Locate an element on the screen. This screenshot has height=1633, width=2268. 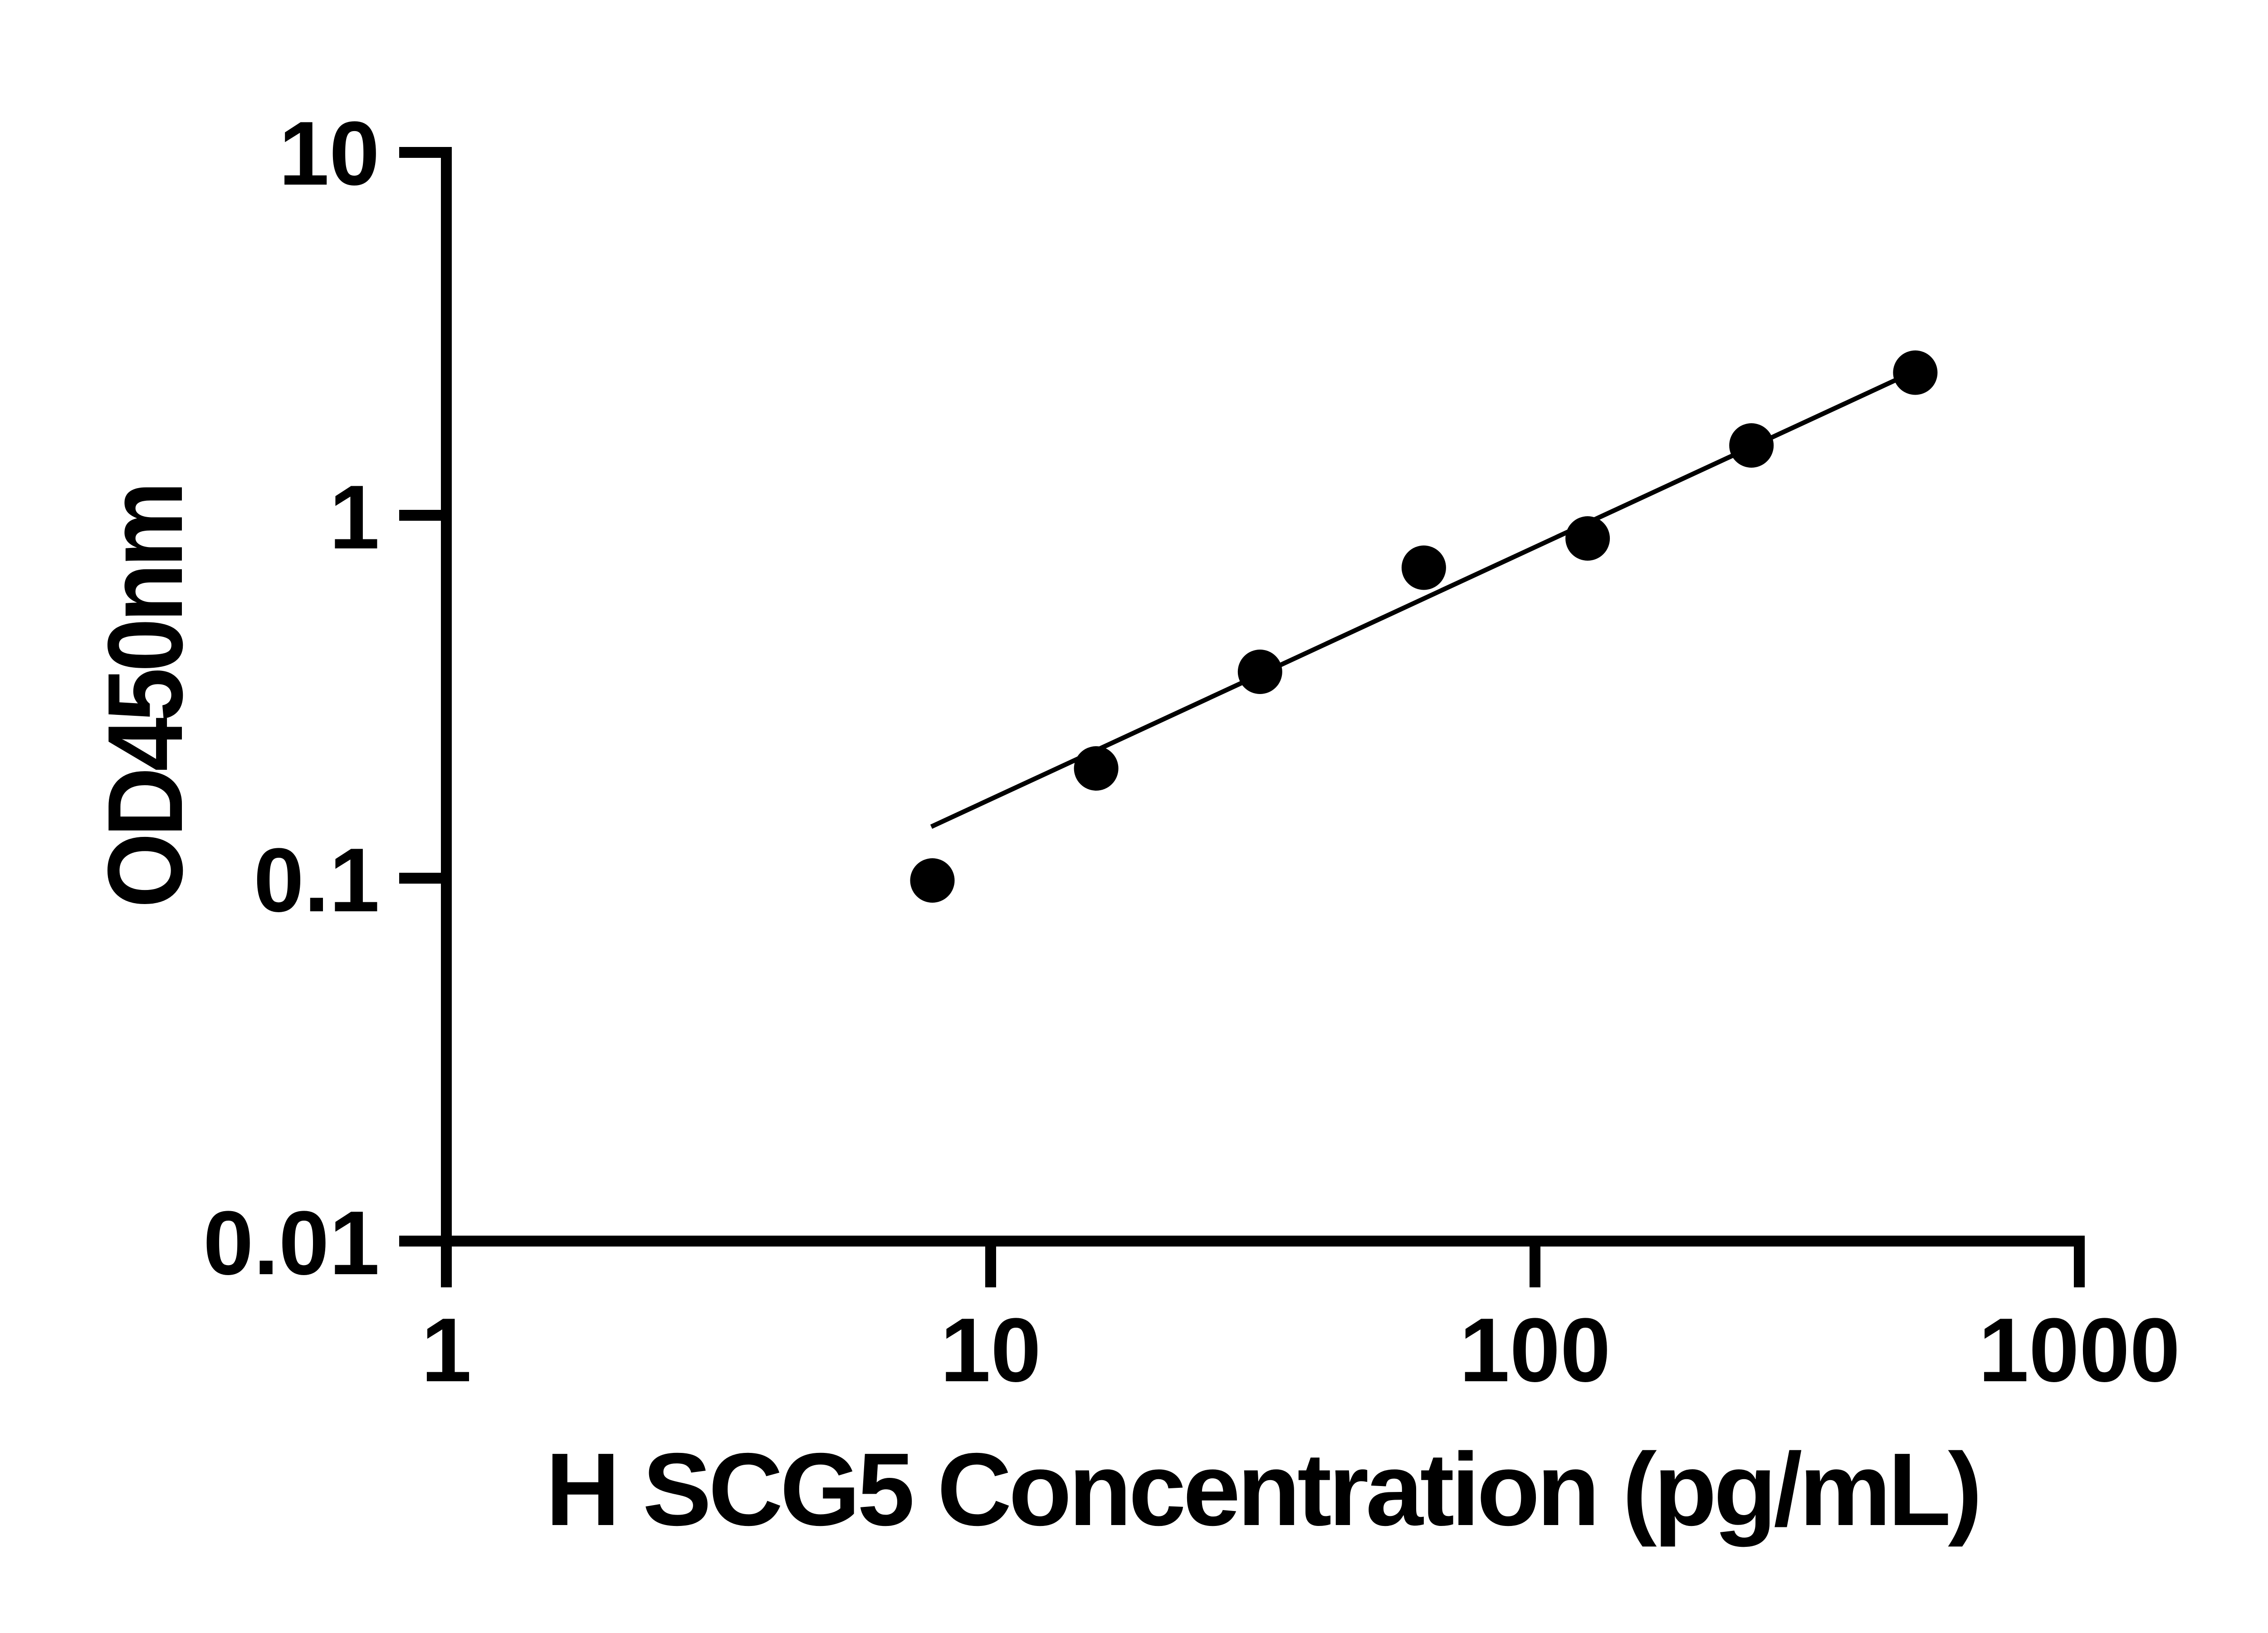
svg-text: 100 is located at coordinates (1535, 1350).